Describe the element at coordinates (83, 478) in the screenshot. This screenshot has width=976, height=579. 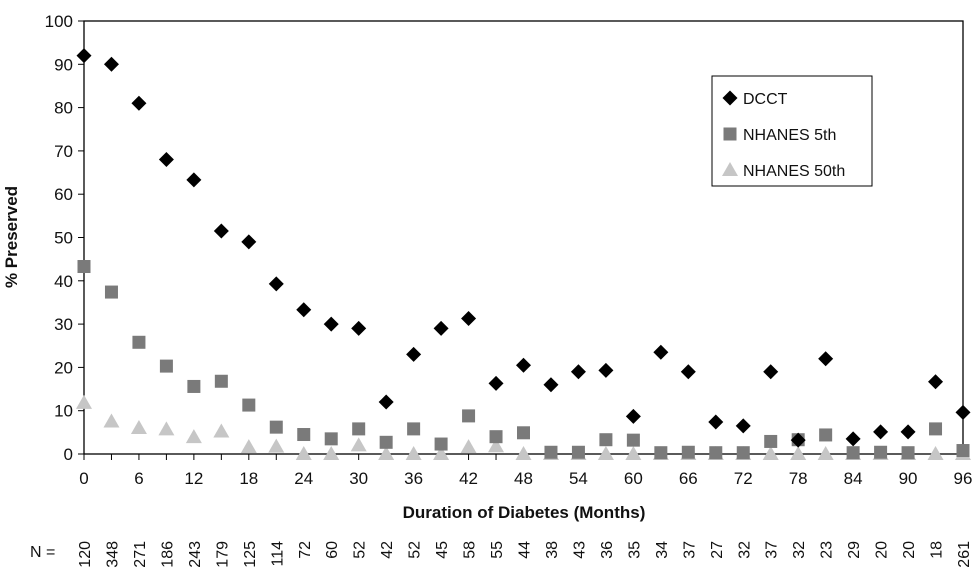
I see `x-tick-label: 0` at that location.